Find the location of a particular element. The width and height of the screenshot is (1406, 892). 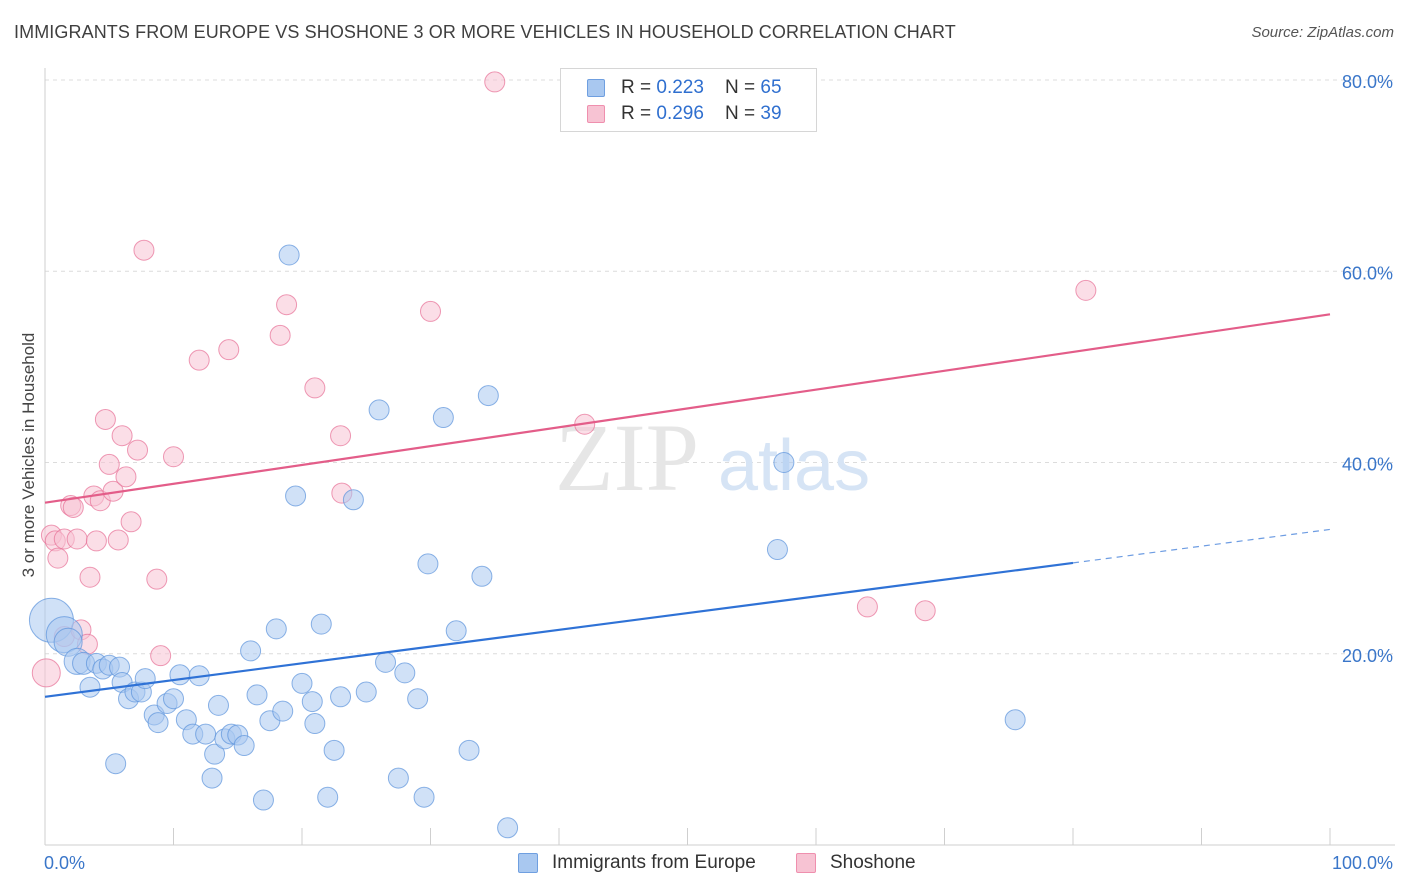

legend-swatch-shoshone is located at coordinates (596, 114).